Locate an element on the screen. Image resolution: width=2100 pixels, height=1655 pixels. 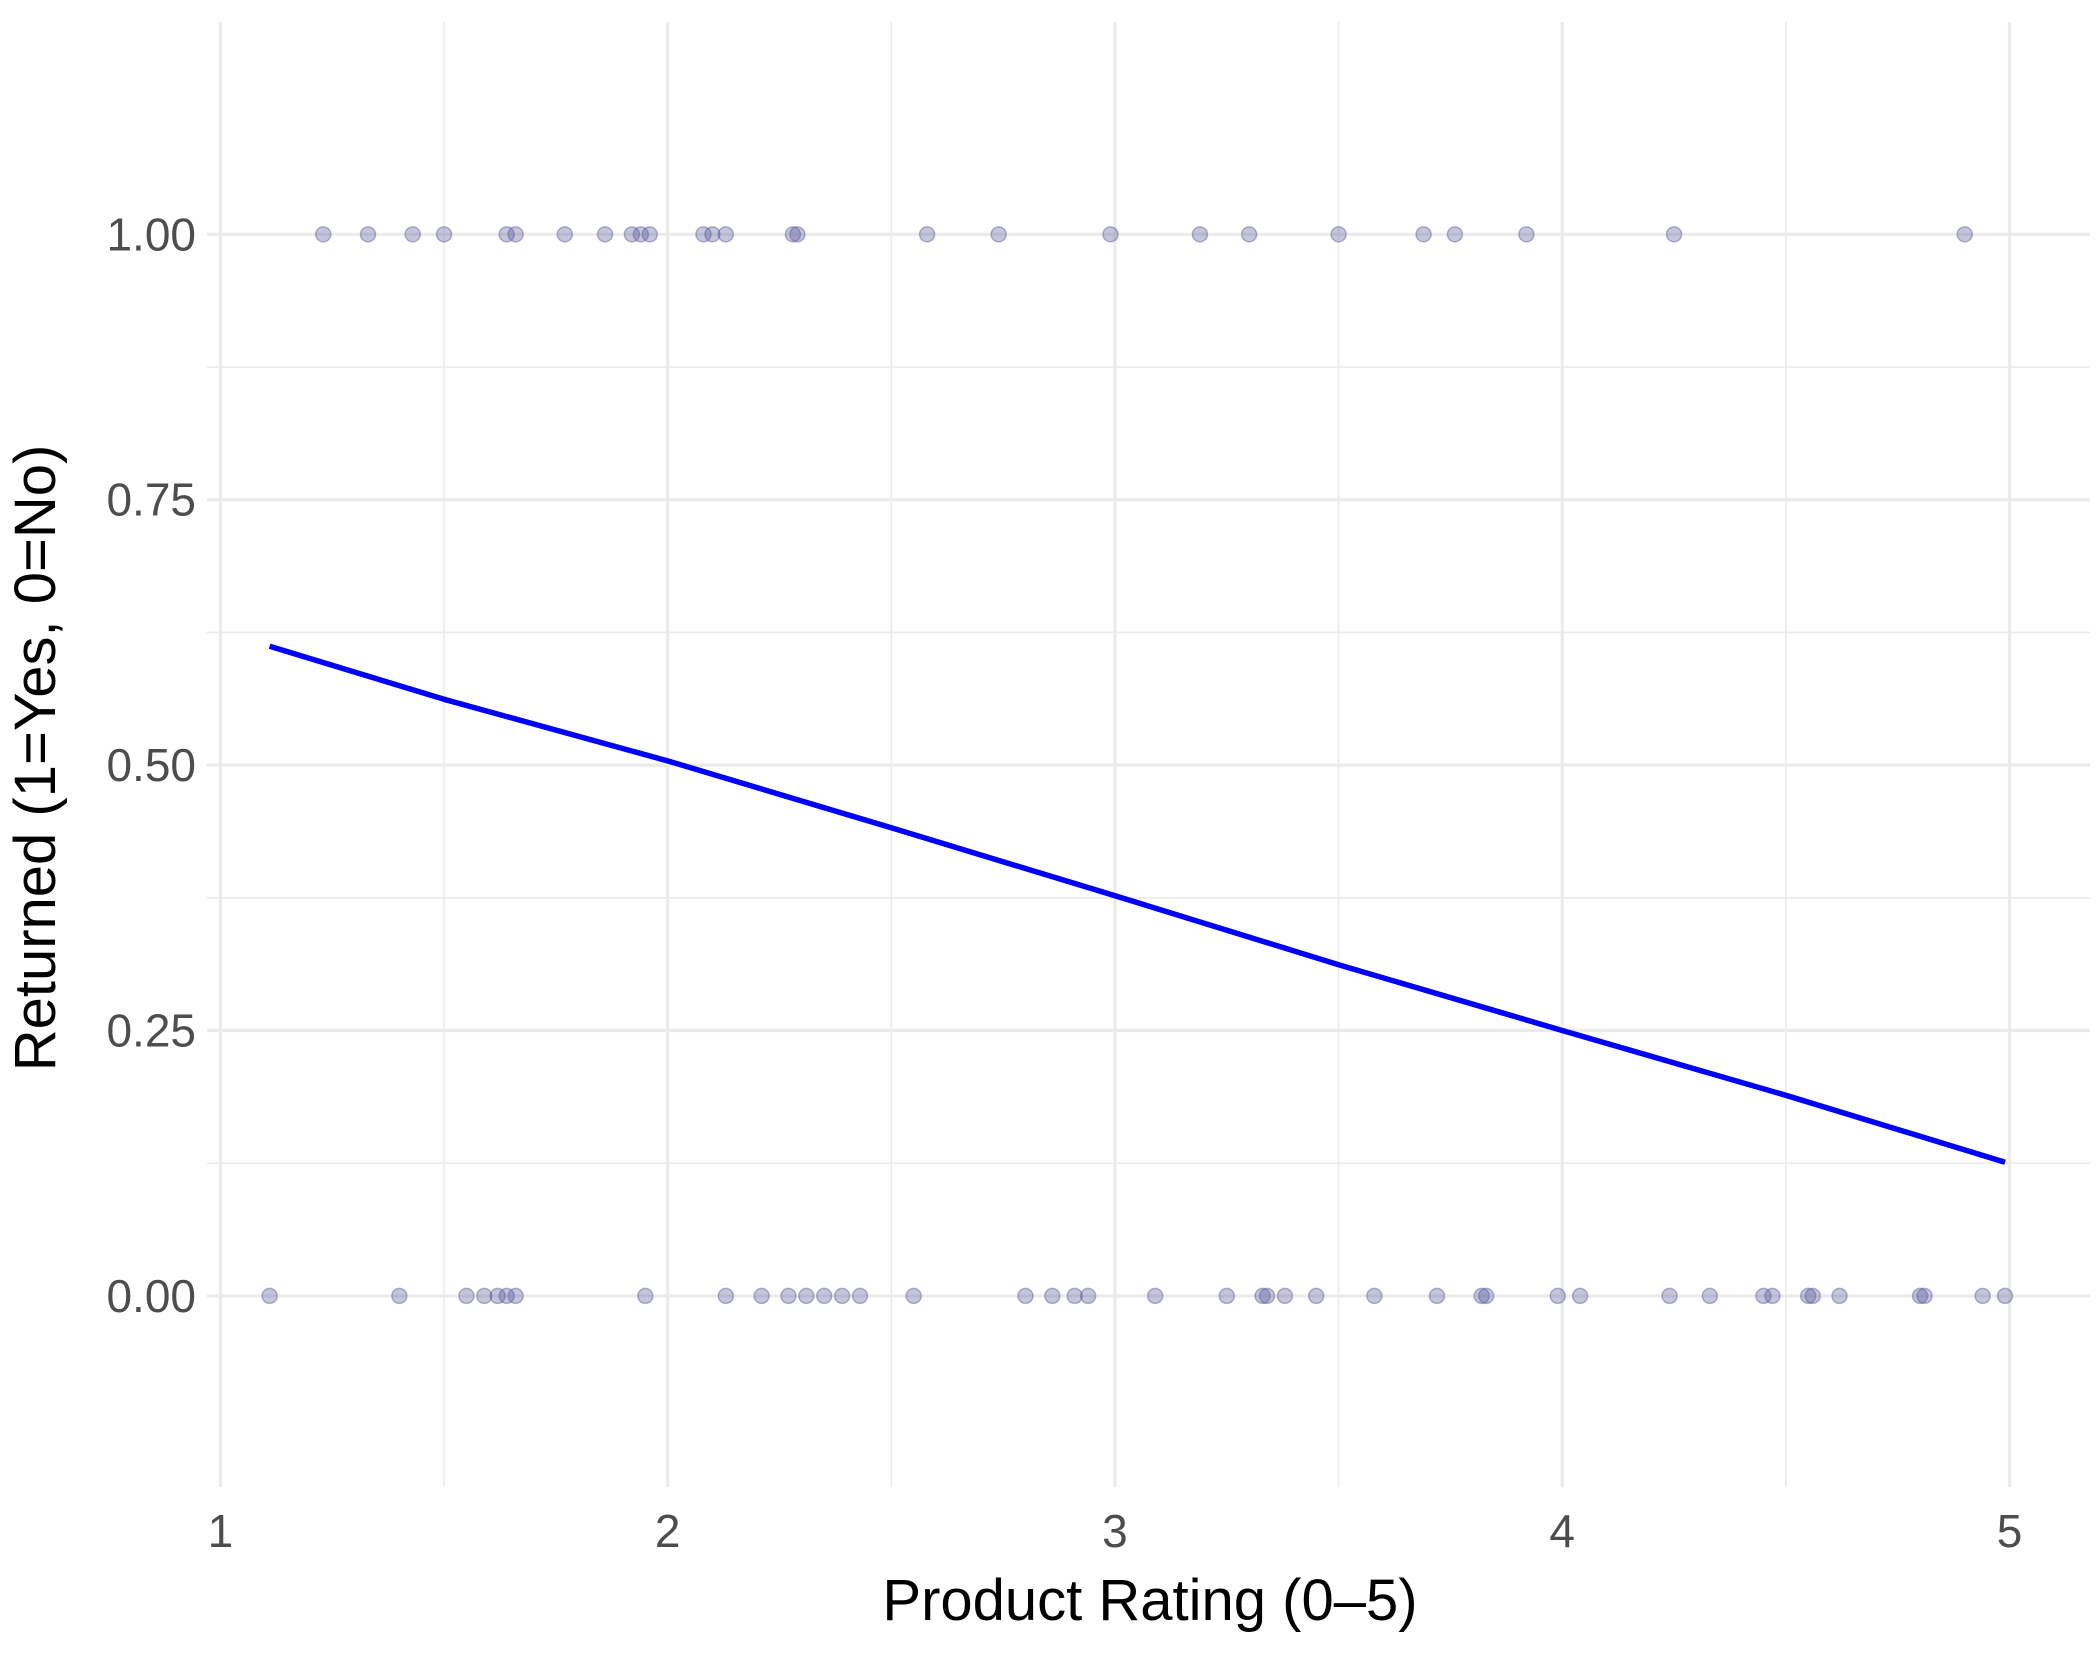
x-tick-label-2: 3 is located at coordinates (1115, 1531).